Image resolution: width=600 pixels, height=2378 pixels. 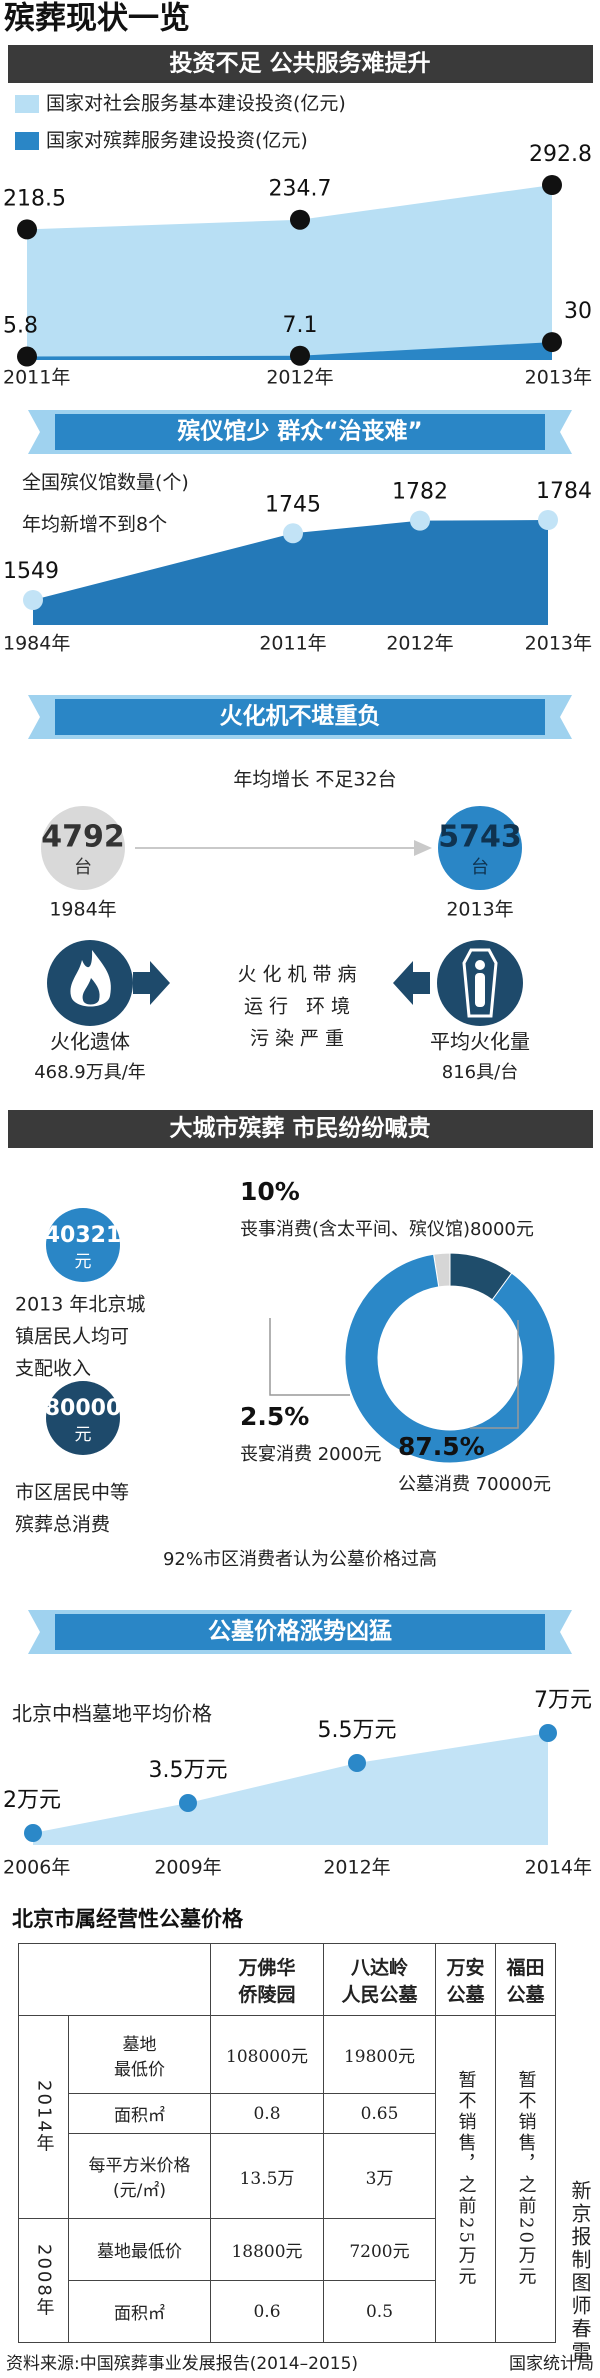 I want to click on value-label: 1782, so click(x=420, y=492).